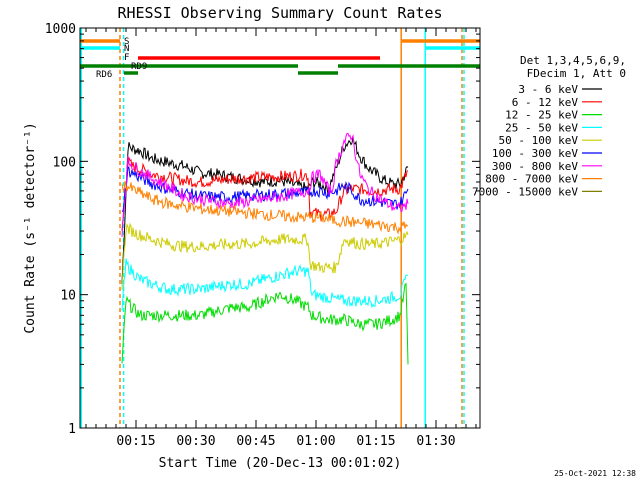 The height and width of the screenshot is (480, 640). Describe the element at coordinates (576, 73) in the screenshot. I see `legend-header: FDecim 1, Att 0` at that location.